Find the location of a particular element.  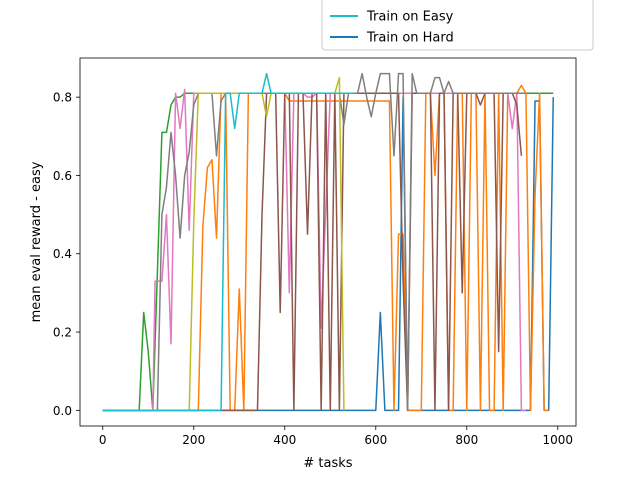

legend: Train on Easy Train on Hard is located at coordinates (457, 25).